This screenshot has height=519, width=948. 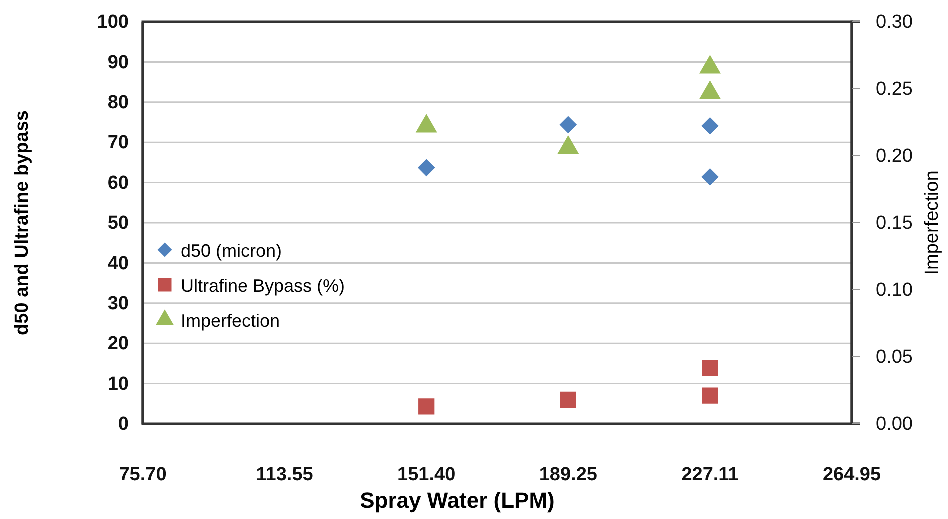 What do you see at coordinates (118, 384) in the screenshot?
I see `y-tick-label: 10` at bounding box center [118, 384].